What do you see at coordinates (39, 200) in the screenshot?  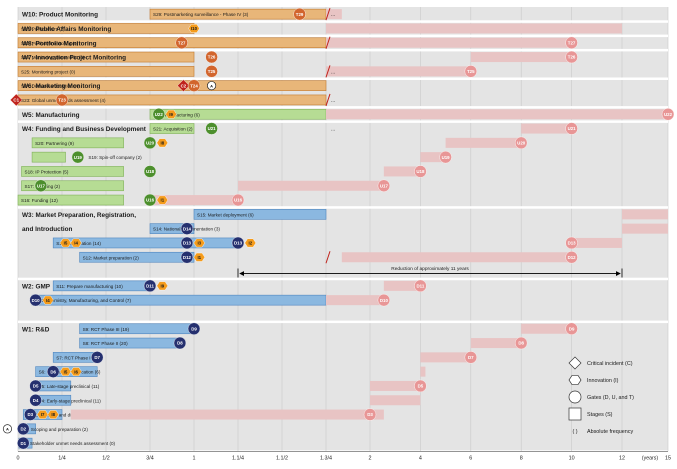 I see `stage-label: S16: Funding (12)` at bounding box center [39, 200].